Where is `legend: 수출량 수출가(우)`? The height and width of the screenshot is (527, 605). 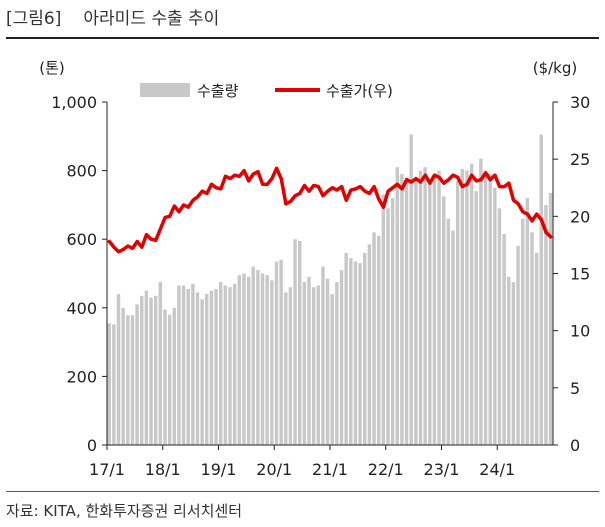 legend: 수출량 수출가(우) is located at coordinates (266, 91).